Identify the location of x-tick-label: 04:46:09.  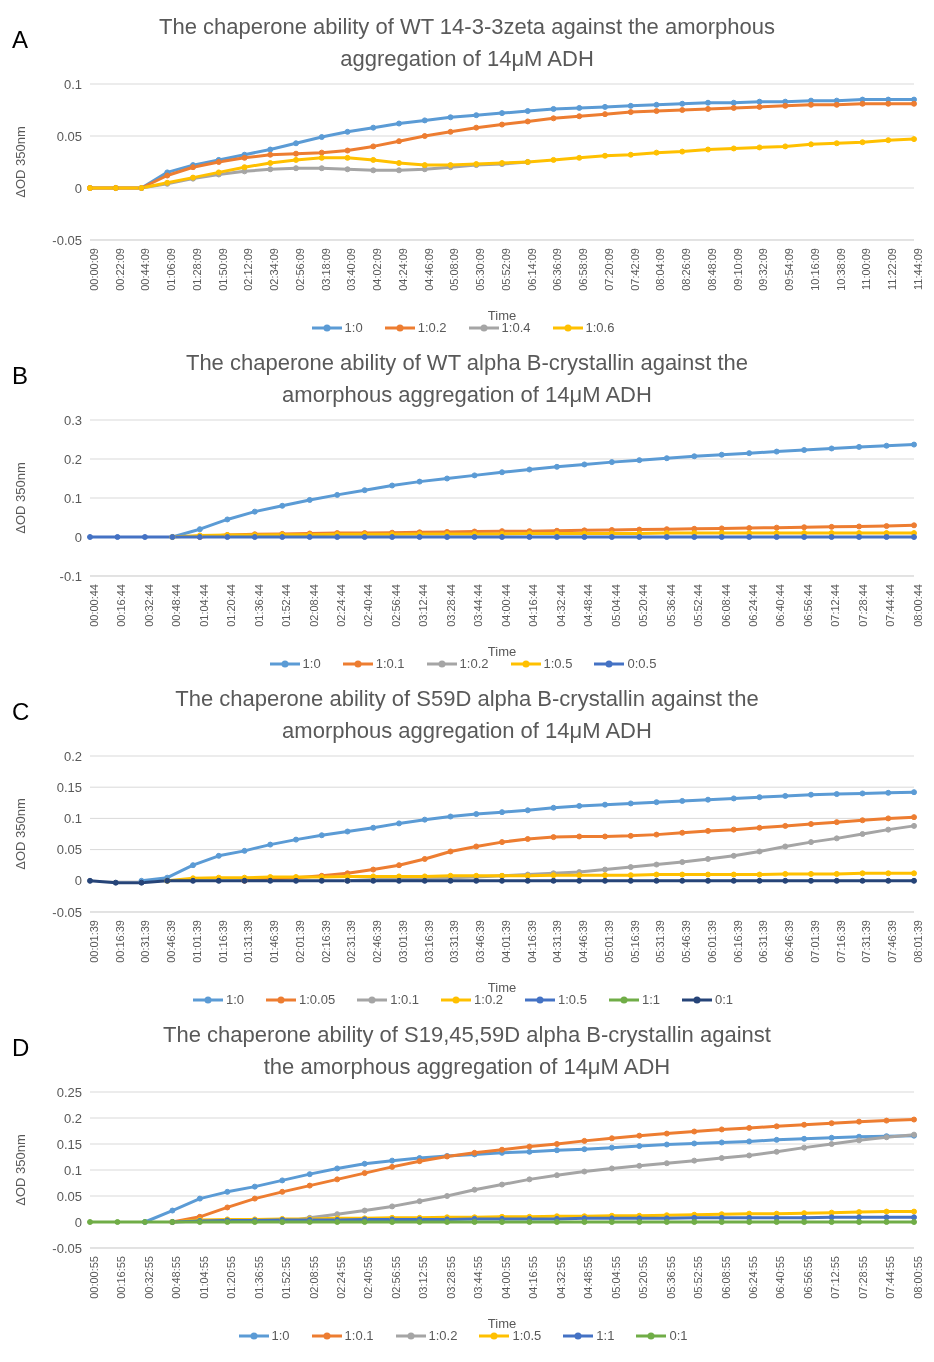
(428, 269).